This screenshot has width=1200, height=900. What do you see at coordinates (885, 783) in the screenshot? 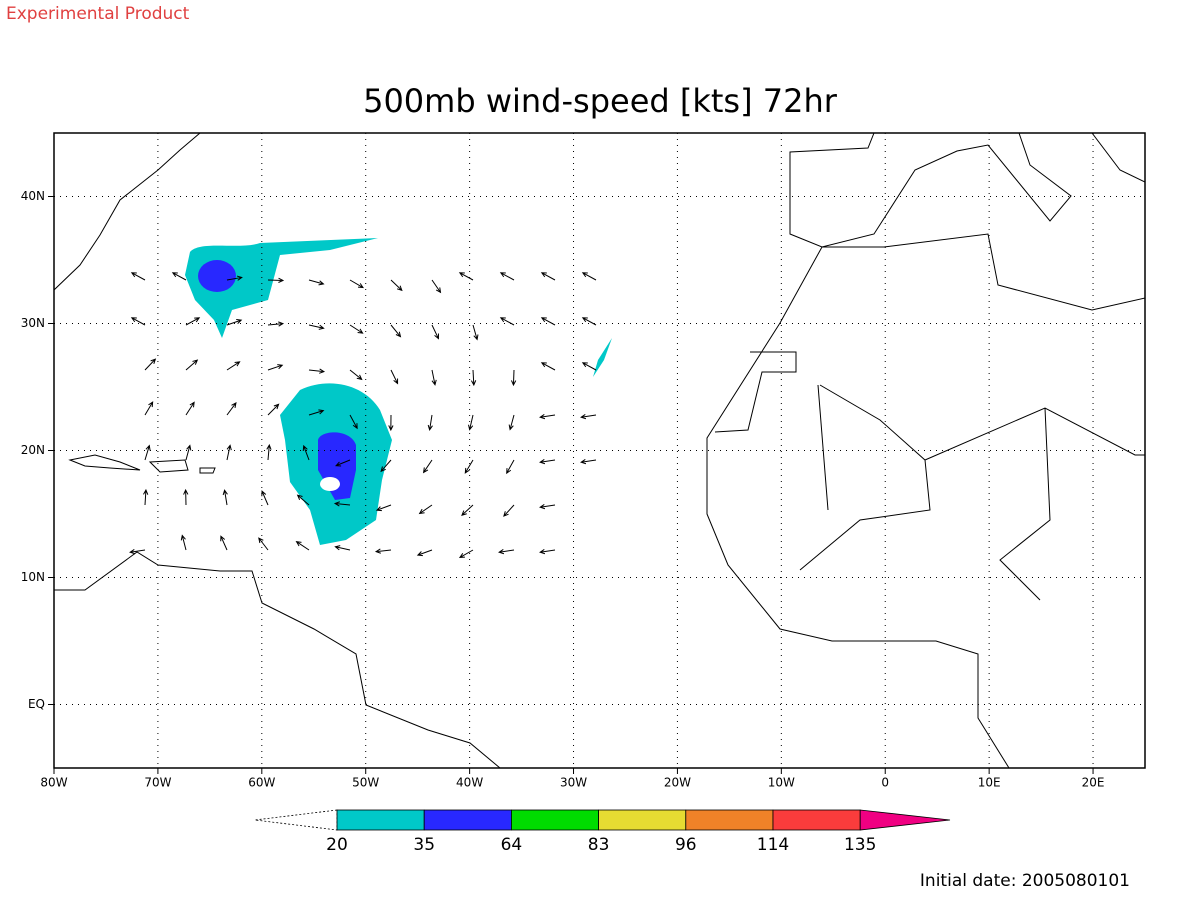
I see `x-tick-label: 0` at bounding box center [885, 783].